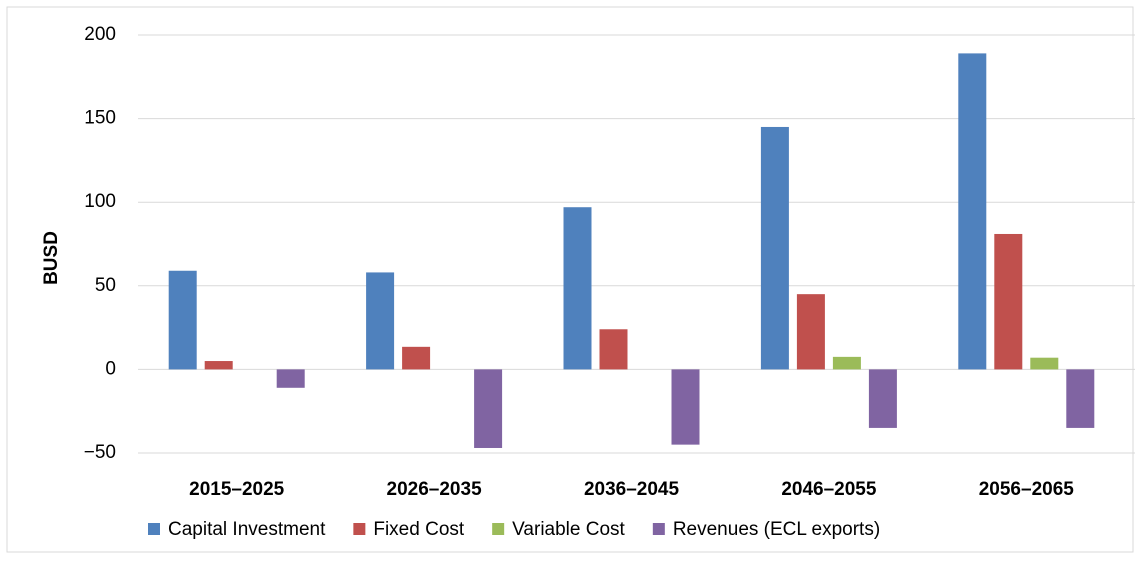 This screenshot has width=1140, height=564. What do you see at coordinates (247, 529) in the screenshot?
I see `legend-label: Capital Investment` at bounding box center [247, 529].